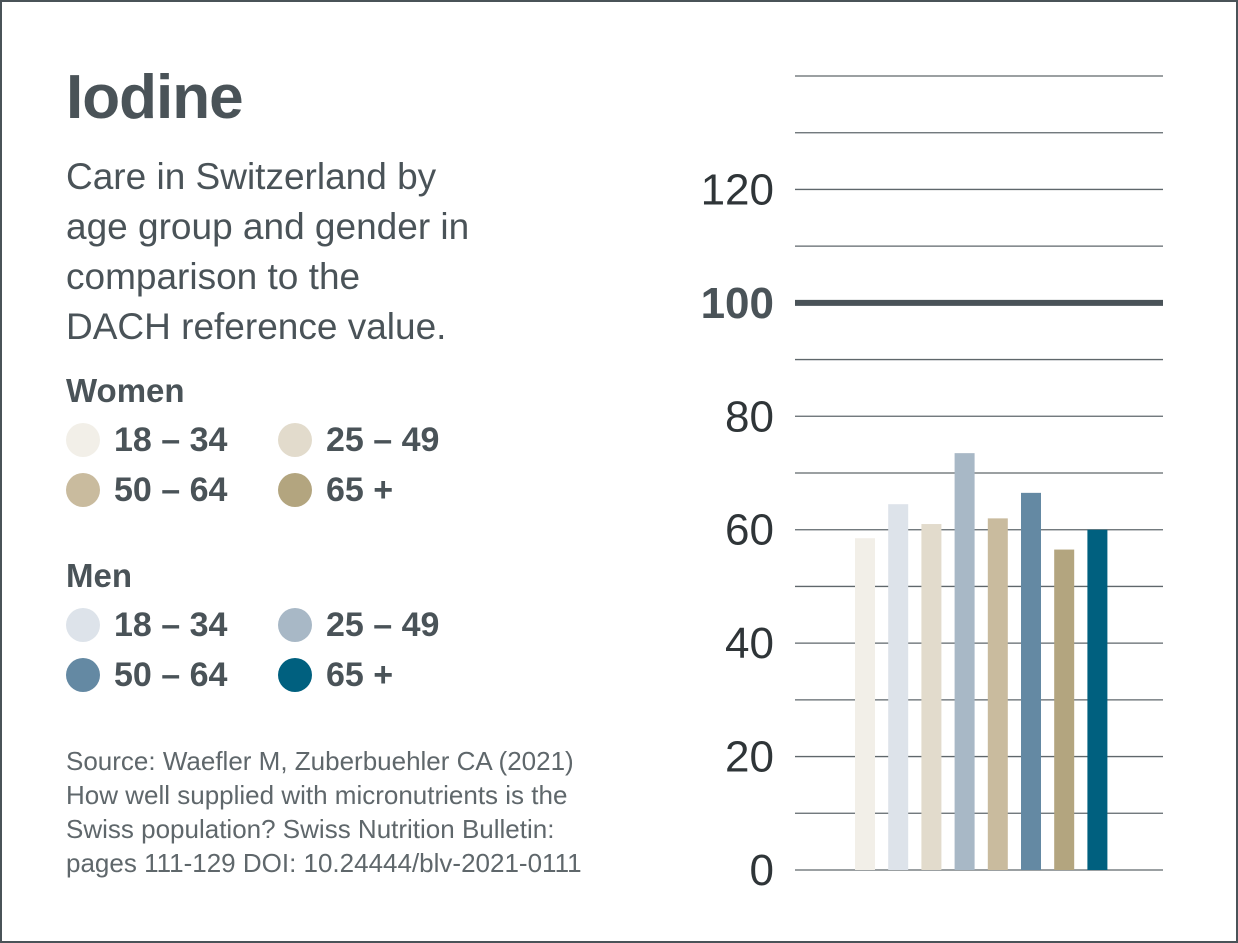 The height and width of the screenshot is (943, 1238). I want to click on subtitle-line: comparison to the, so click(213, 276).